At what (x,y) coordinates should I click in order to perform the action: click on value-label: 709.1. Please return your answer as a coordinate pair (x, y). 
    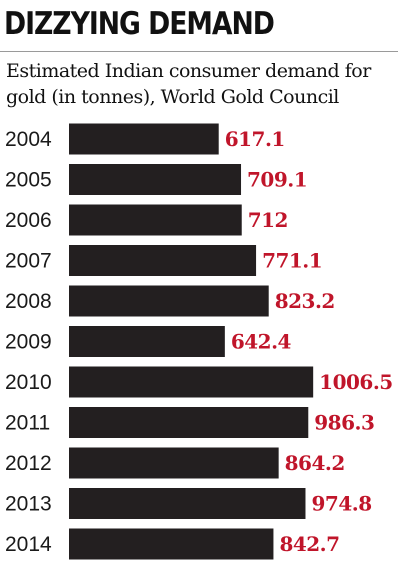
    Looking at the image, I should click on (277, 180).